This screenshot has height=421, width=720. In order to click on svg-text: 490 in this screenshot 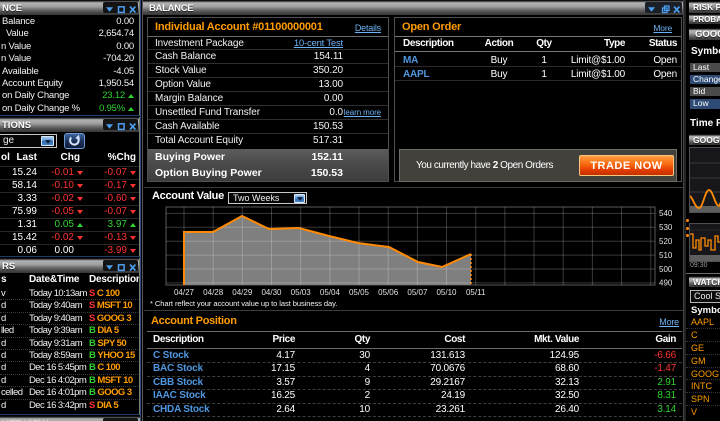, I will do `click(666, 283)`.